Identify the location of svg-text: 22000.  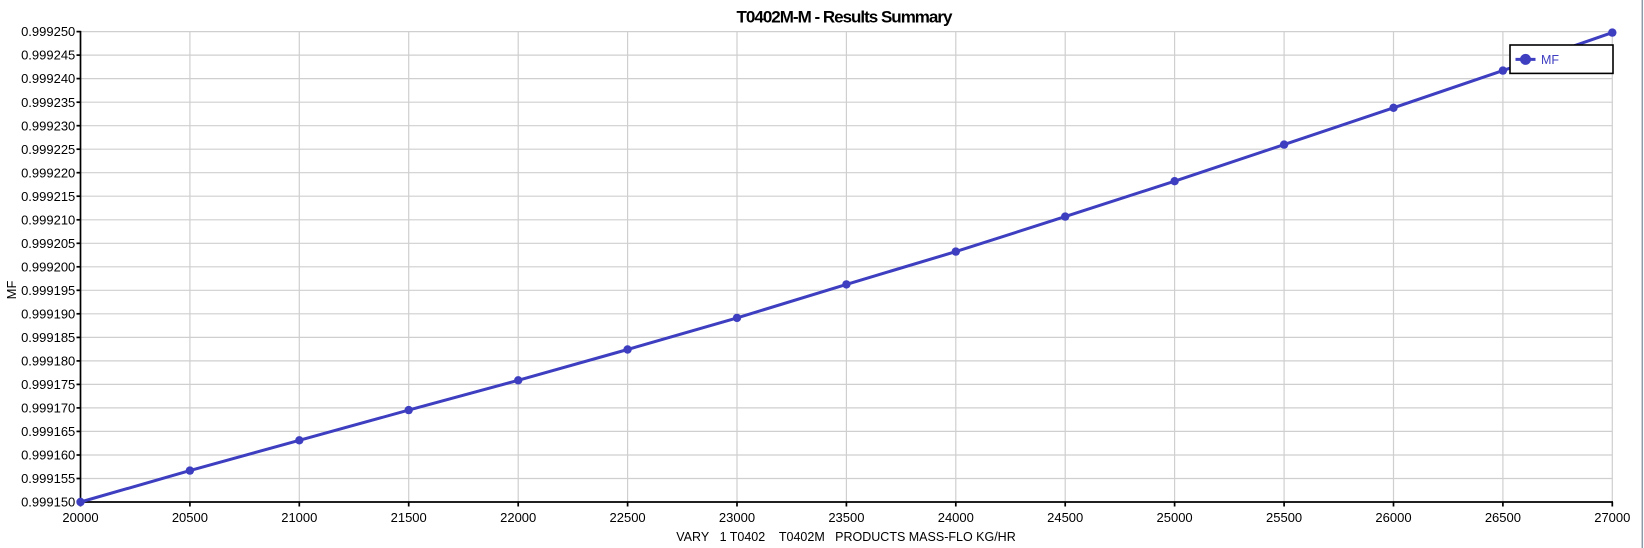
(518, 517).